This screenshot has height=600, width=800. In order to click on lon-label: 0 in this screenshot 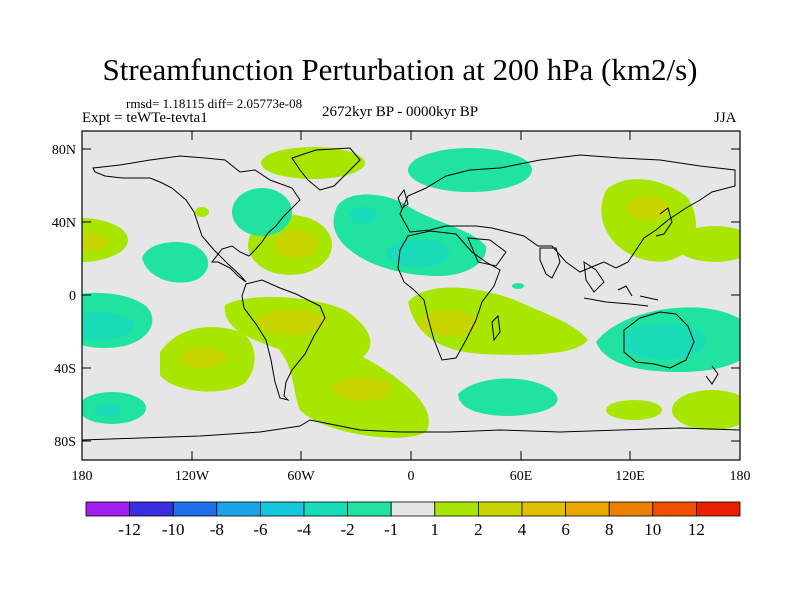, I will do `click(411, 476)`.